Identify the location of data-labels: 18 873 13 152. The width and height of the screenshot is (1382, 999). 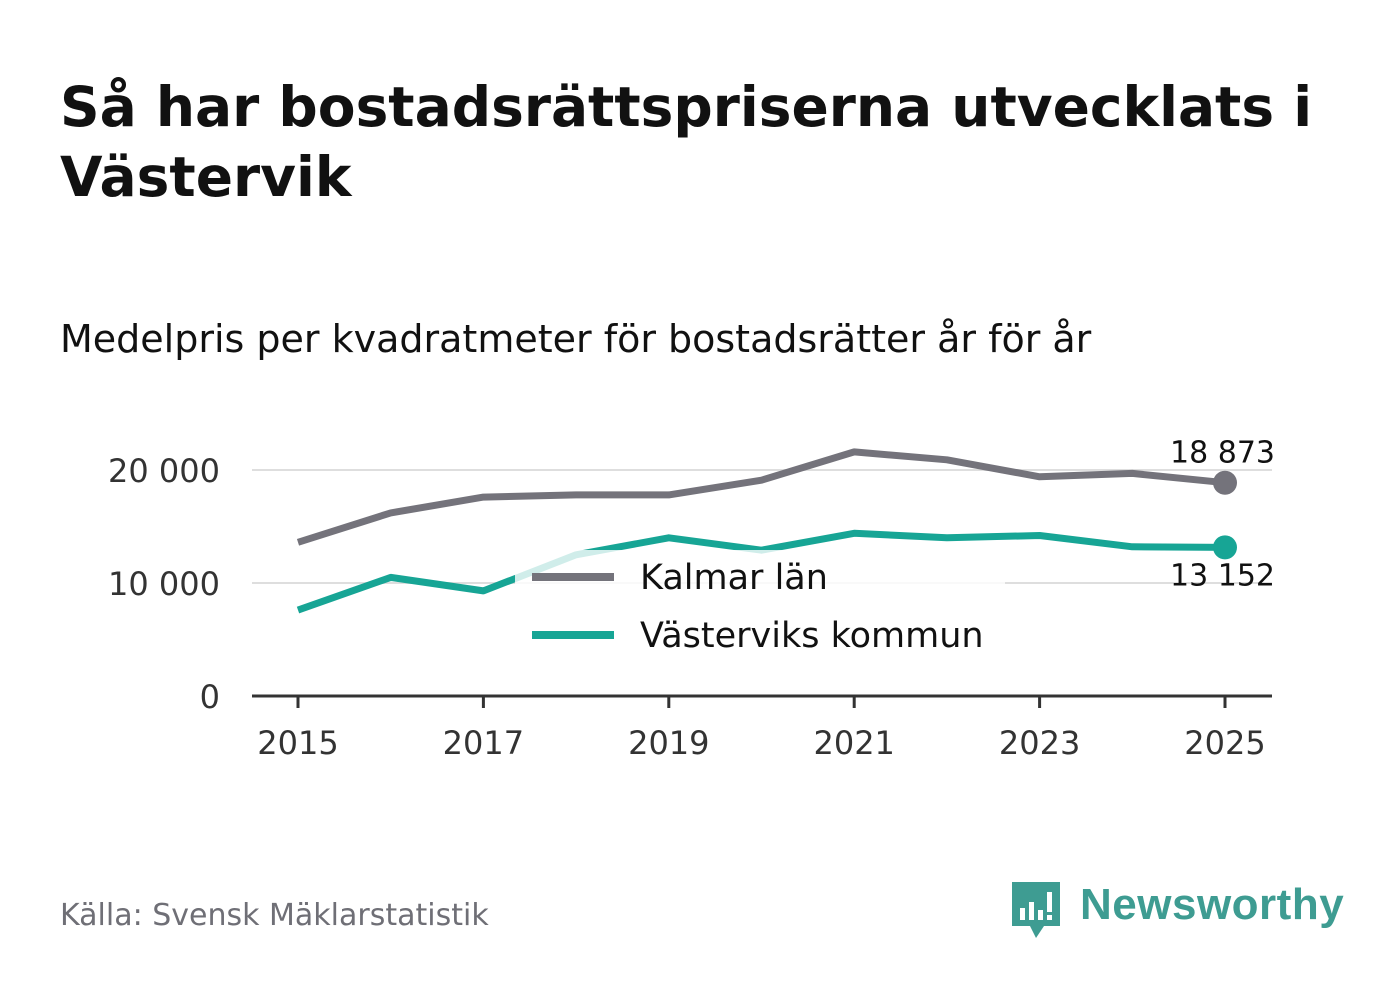
(1222, 515).